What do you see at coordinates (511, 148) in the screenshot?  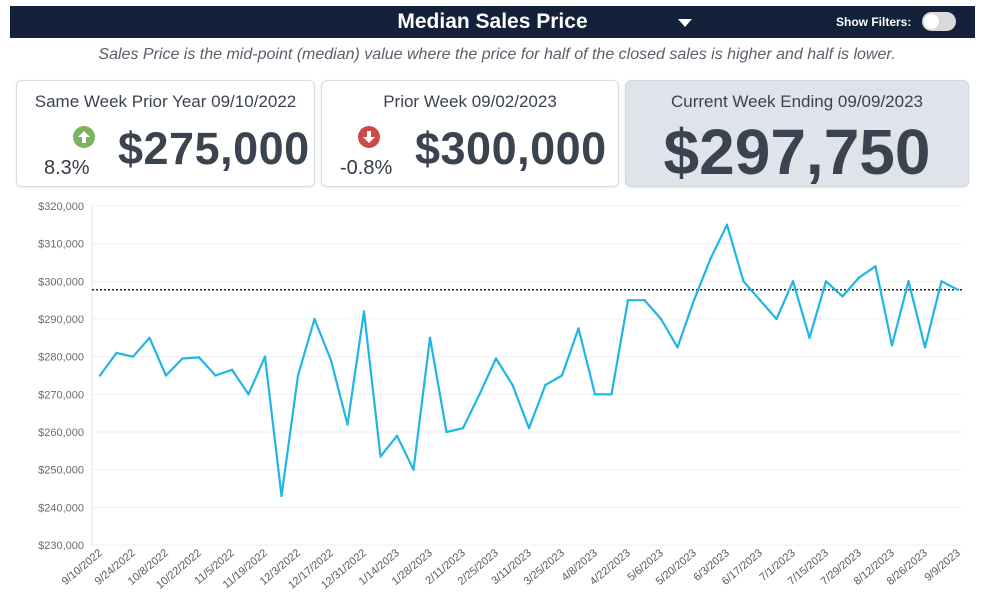 I see `price-value: $300,000` at bounding box center [511, 148].